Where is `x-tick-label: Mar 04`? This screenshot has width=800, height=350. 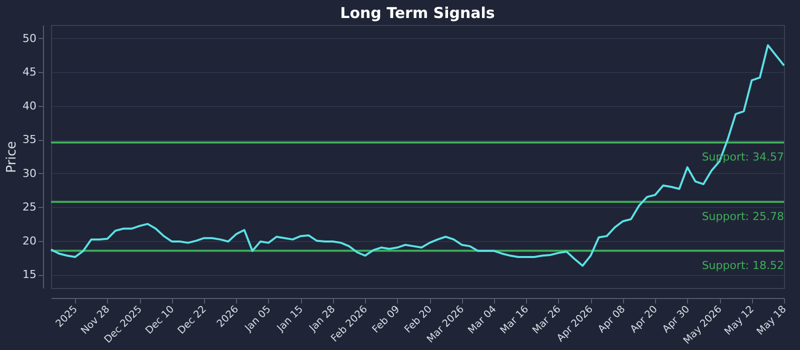
x-tick-label: Mar 04 is located at coordinates (482, 320).